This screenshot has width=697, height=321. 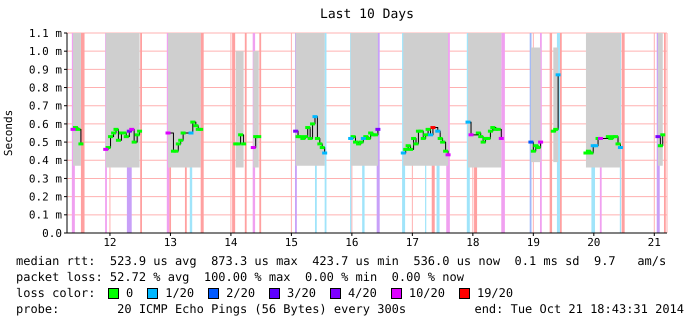 What do you see at coordinates (45, 179) in the screenshot?
I see `y-tick-label: 0.3 m` at bounding box center [45, 179].